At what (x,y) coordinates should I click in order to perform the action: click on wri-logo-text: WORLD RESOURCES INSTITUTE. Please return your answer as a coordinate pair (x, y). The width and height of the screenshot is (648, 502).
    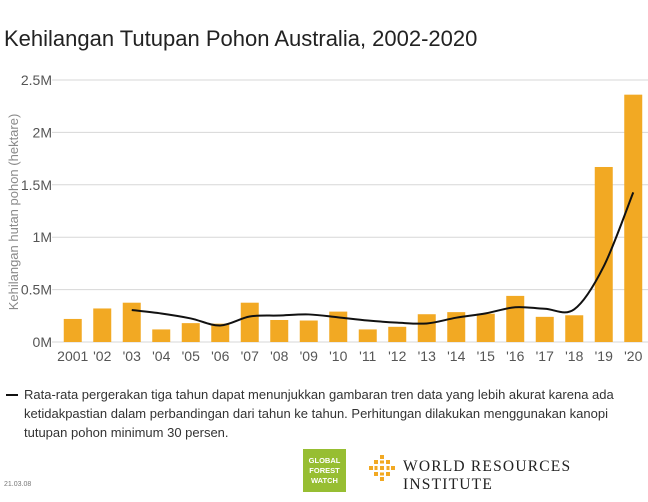
    Looking at the image, I should click on (487, 475).